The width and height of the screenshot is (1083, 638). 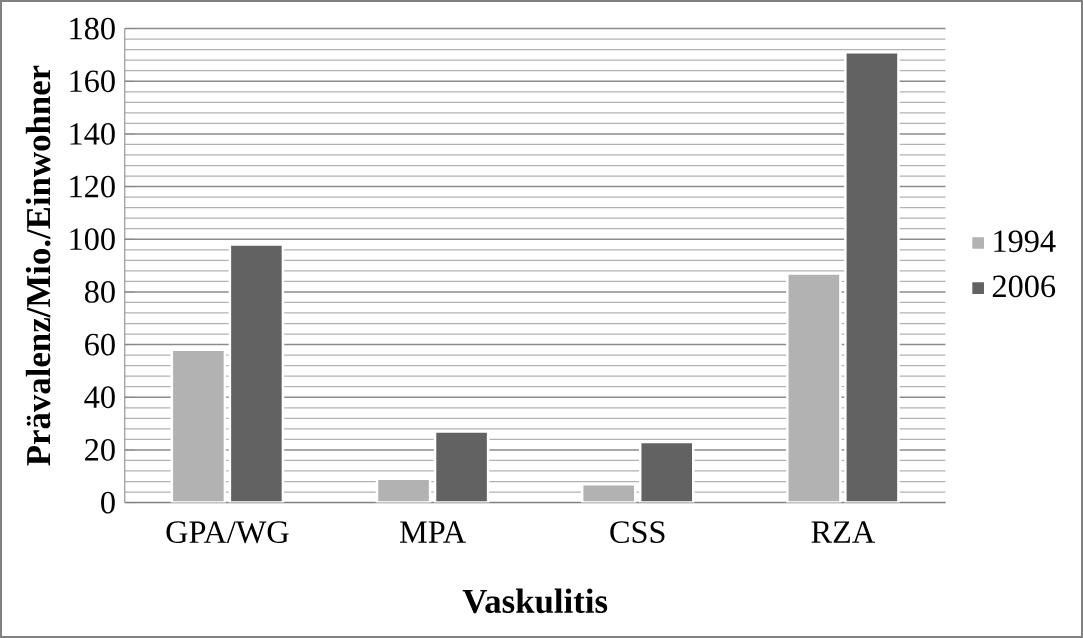 I want to click on legend-label: 2006, so click(x=1024, y=286).